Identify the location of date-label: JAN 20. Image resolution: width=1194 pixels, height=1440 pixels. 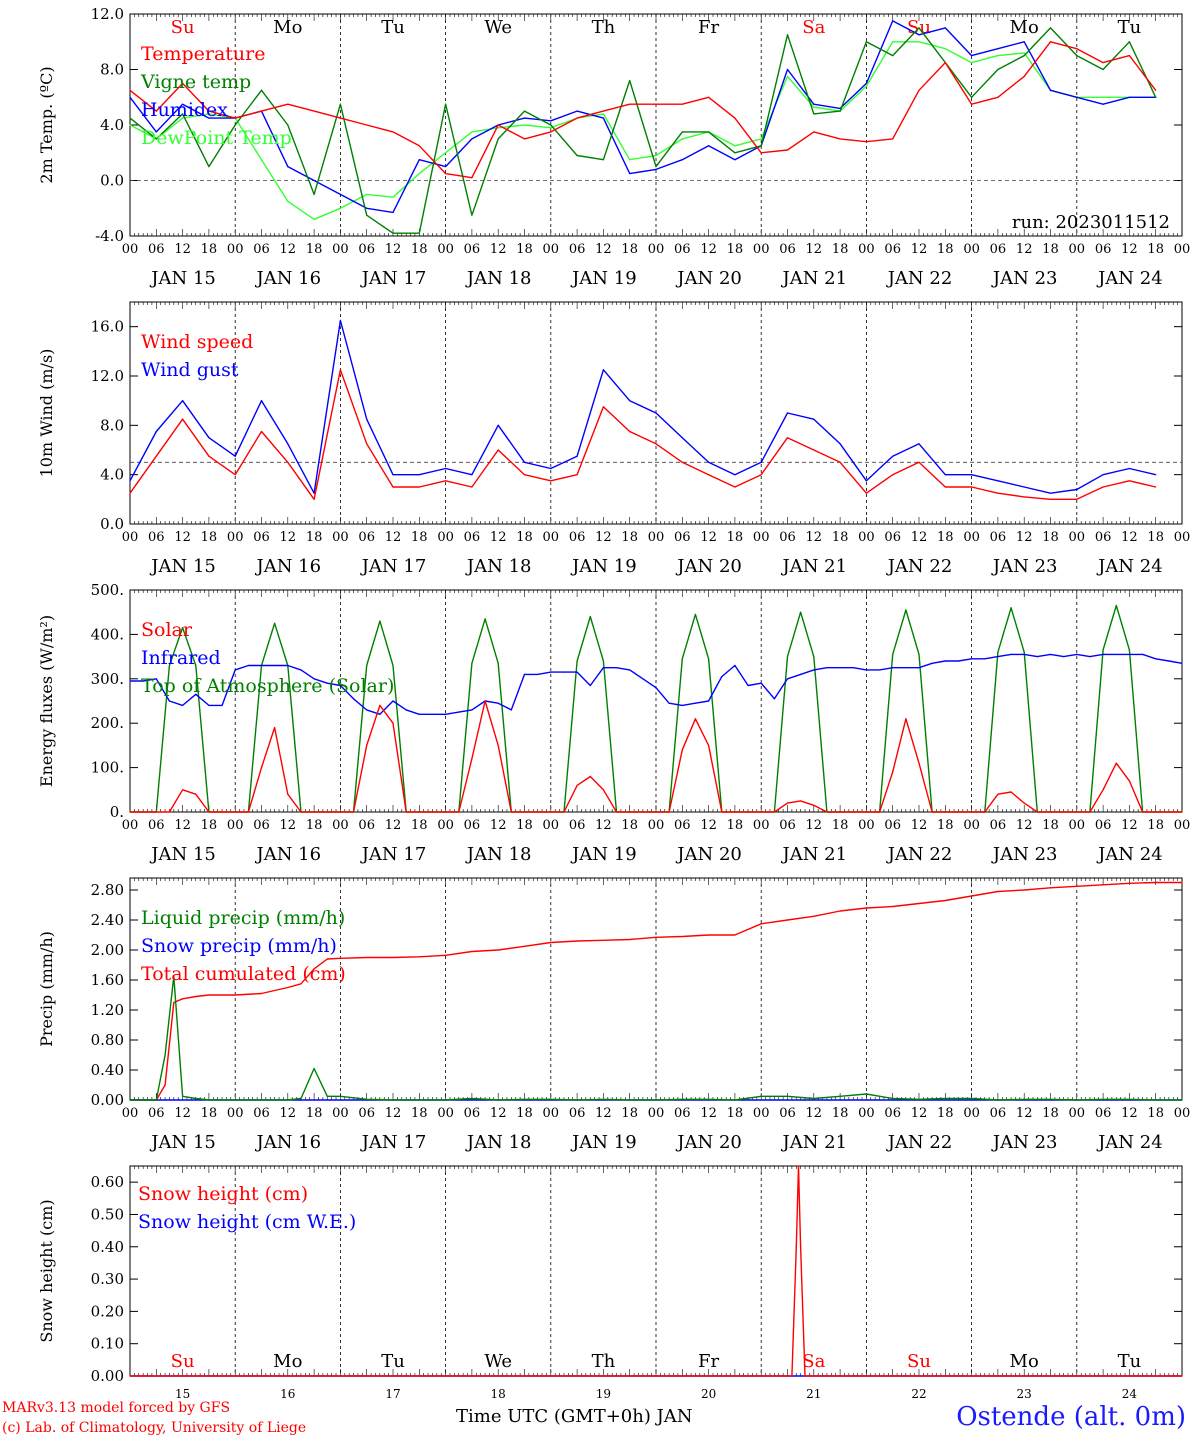
(708, 1142).